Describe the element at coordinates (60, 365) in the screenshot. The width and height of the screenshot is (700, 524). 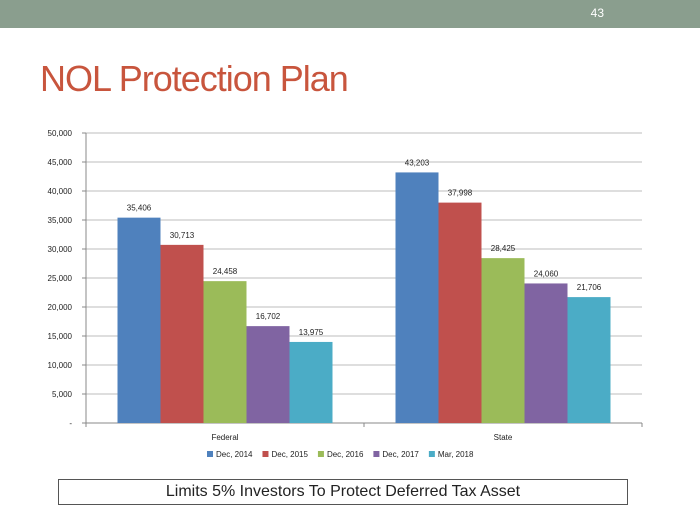
I see `y-tick-label: 10,000` at that location.